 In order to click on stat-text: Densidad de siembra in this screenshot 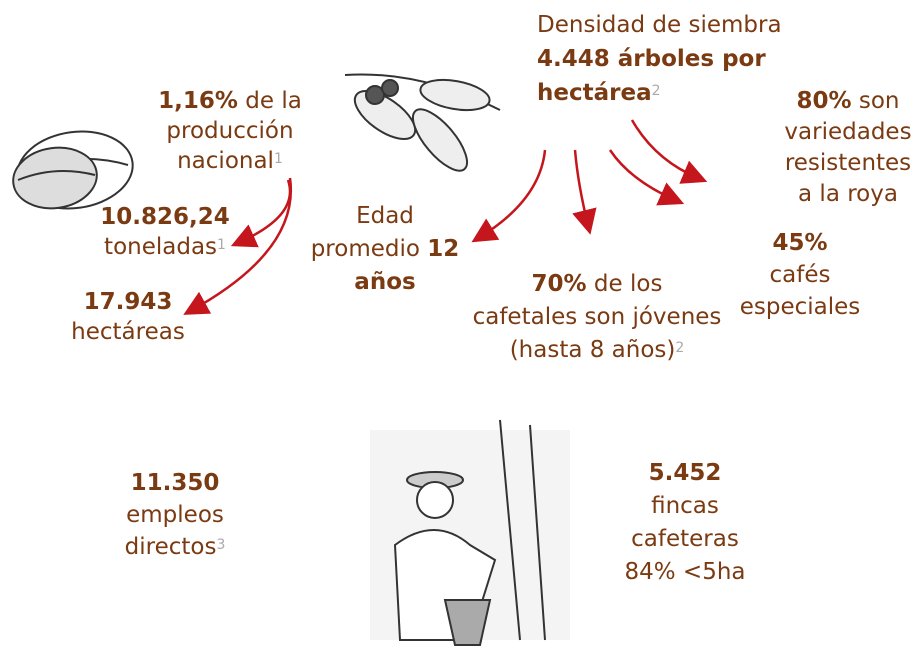, I will do `click(659, 25)`.